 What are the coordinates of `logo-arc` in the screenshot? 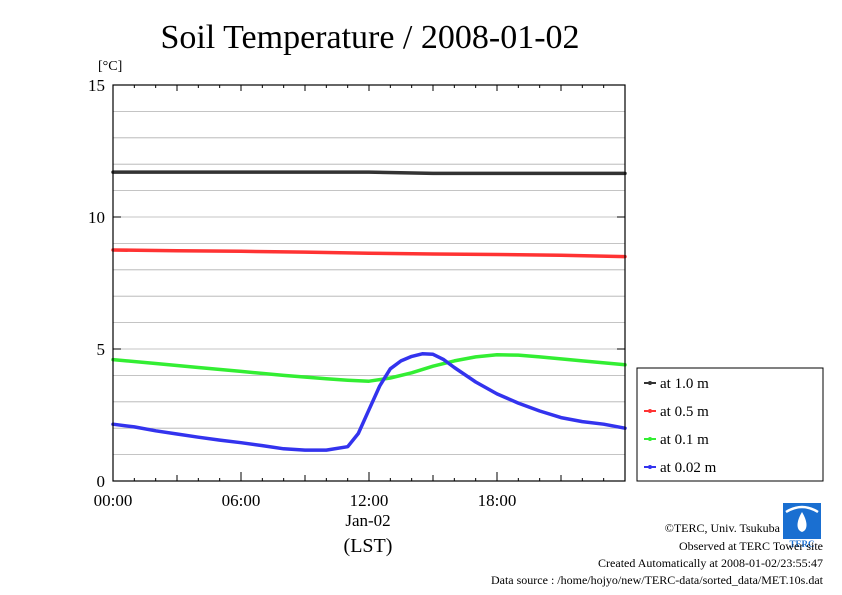 It's located at (802, 509).